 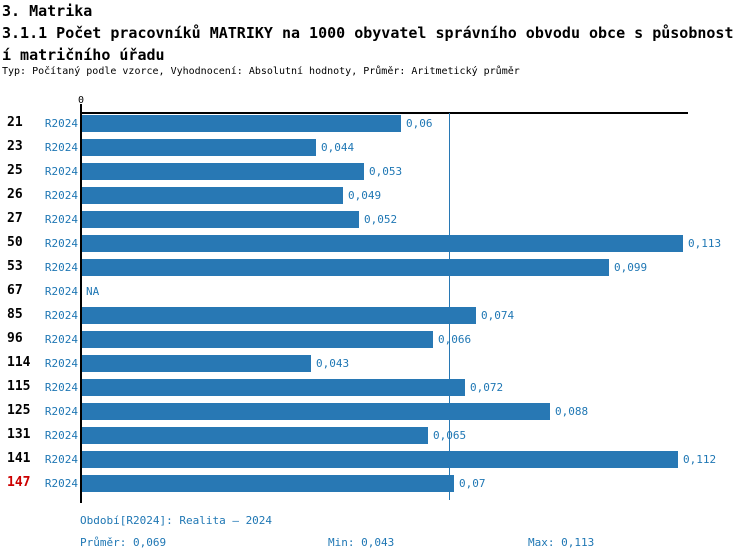 What do you see at coordinates (572, 411) in the screenshot?
I see `bar-value-label: 0,088` at bounding box center [572, 411].